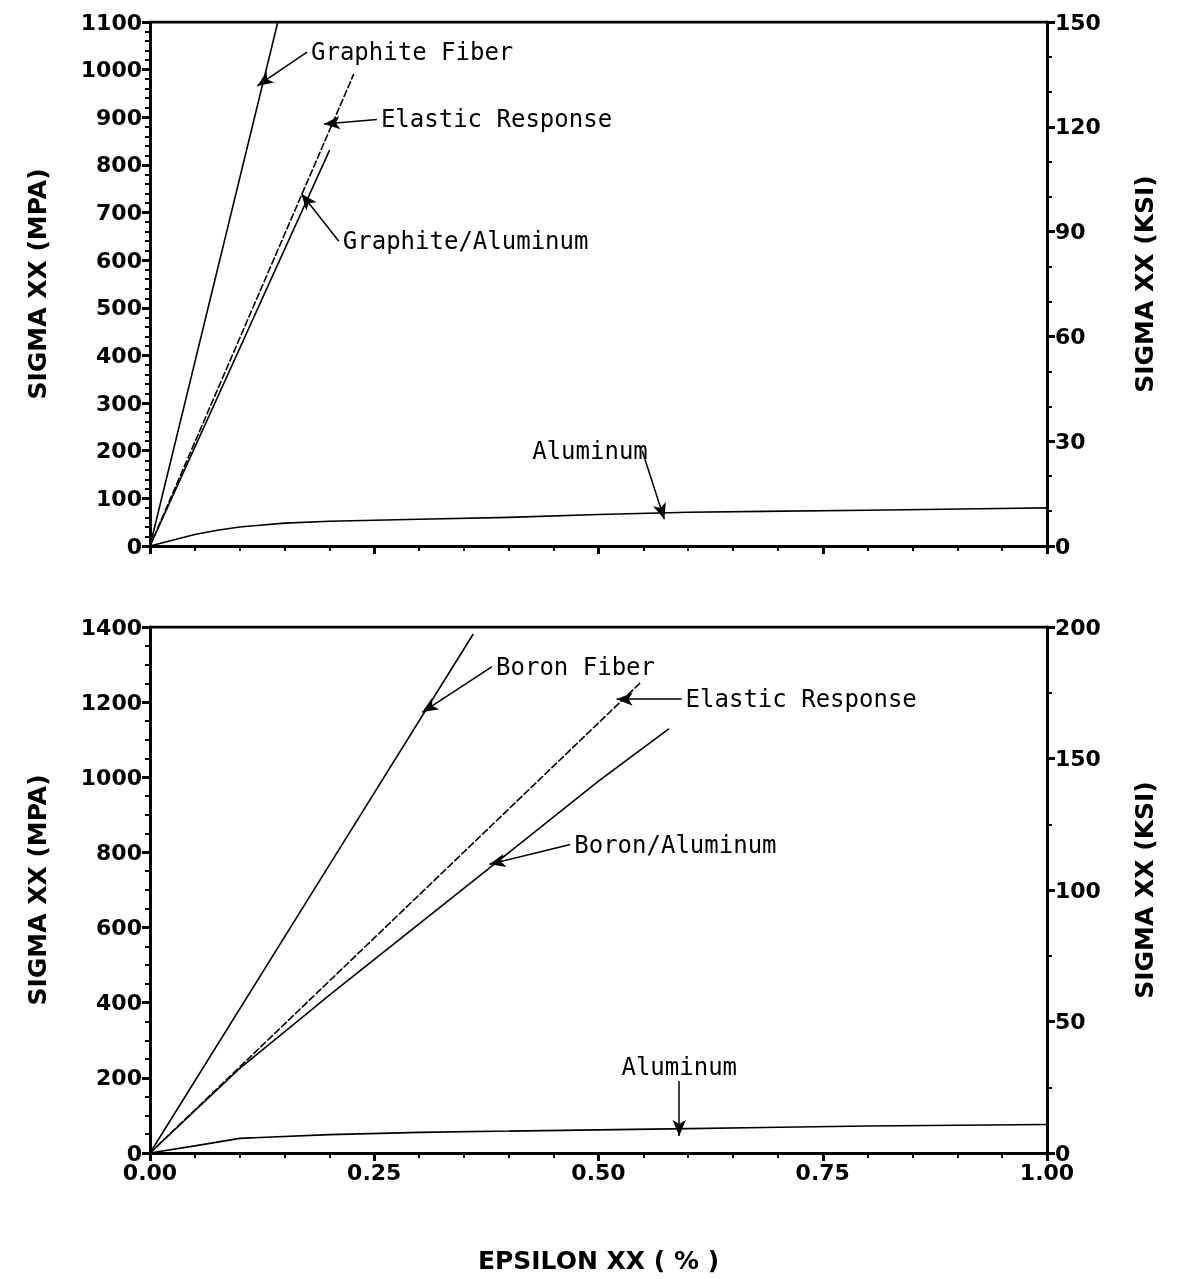 The height and width of the screenshot is (1279, 1191). I want to click on y-tick-label: 700, so click(119, 213).